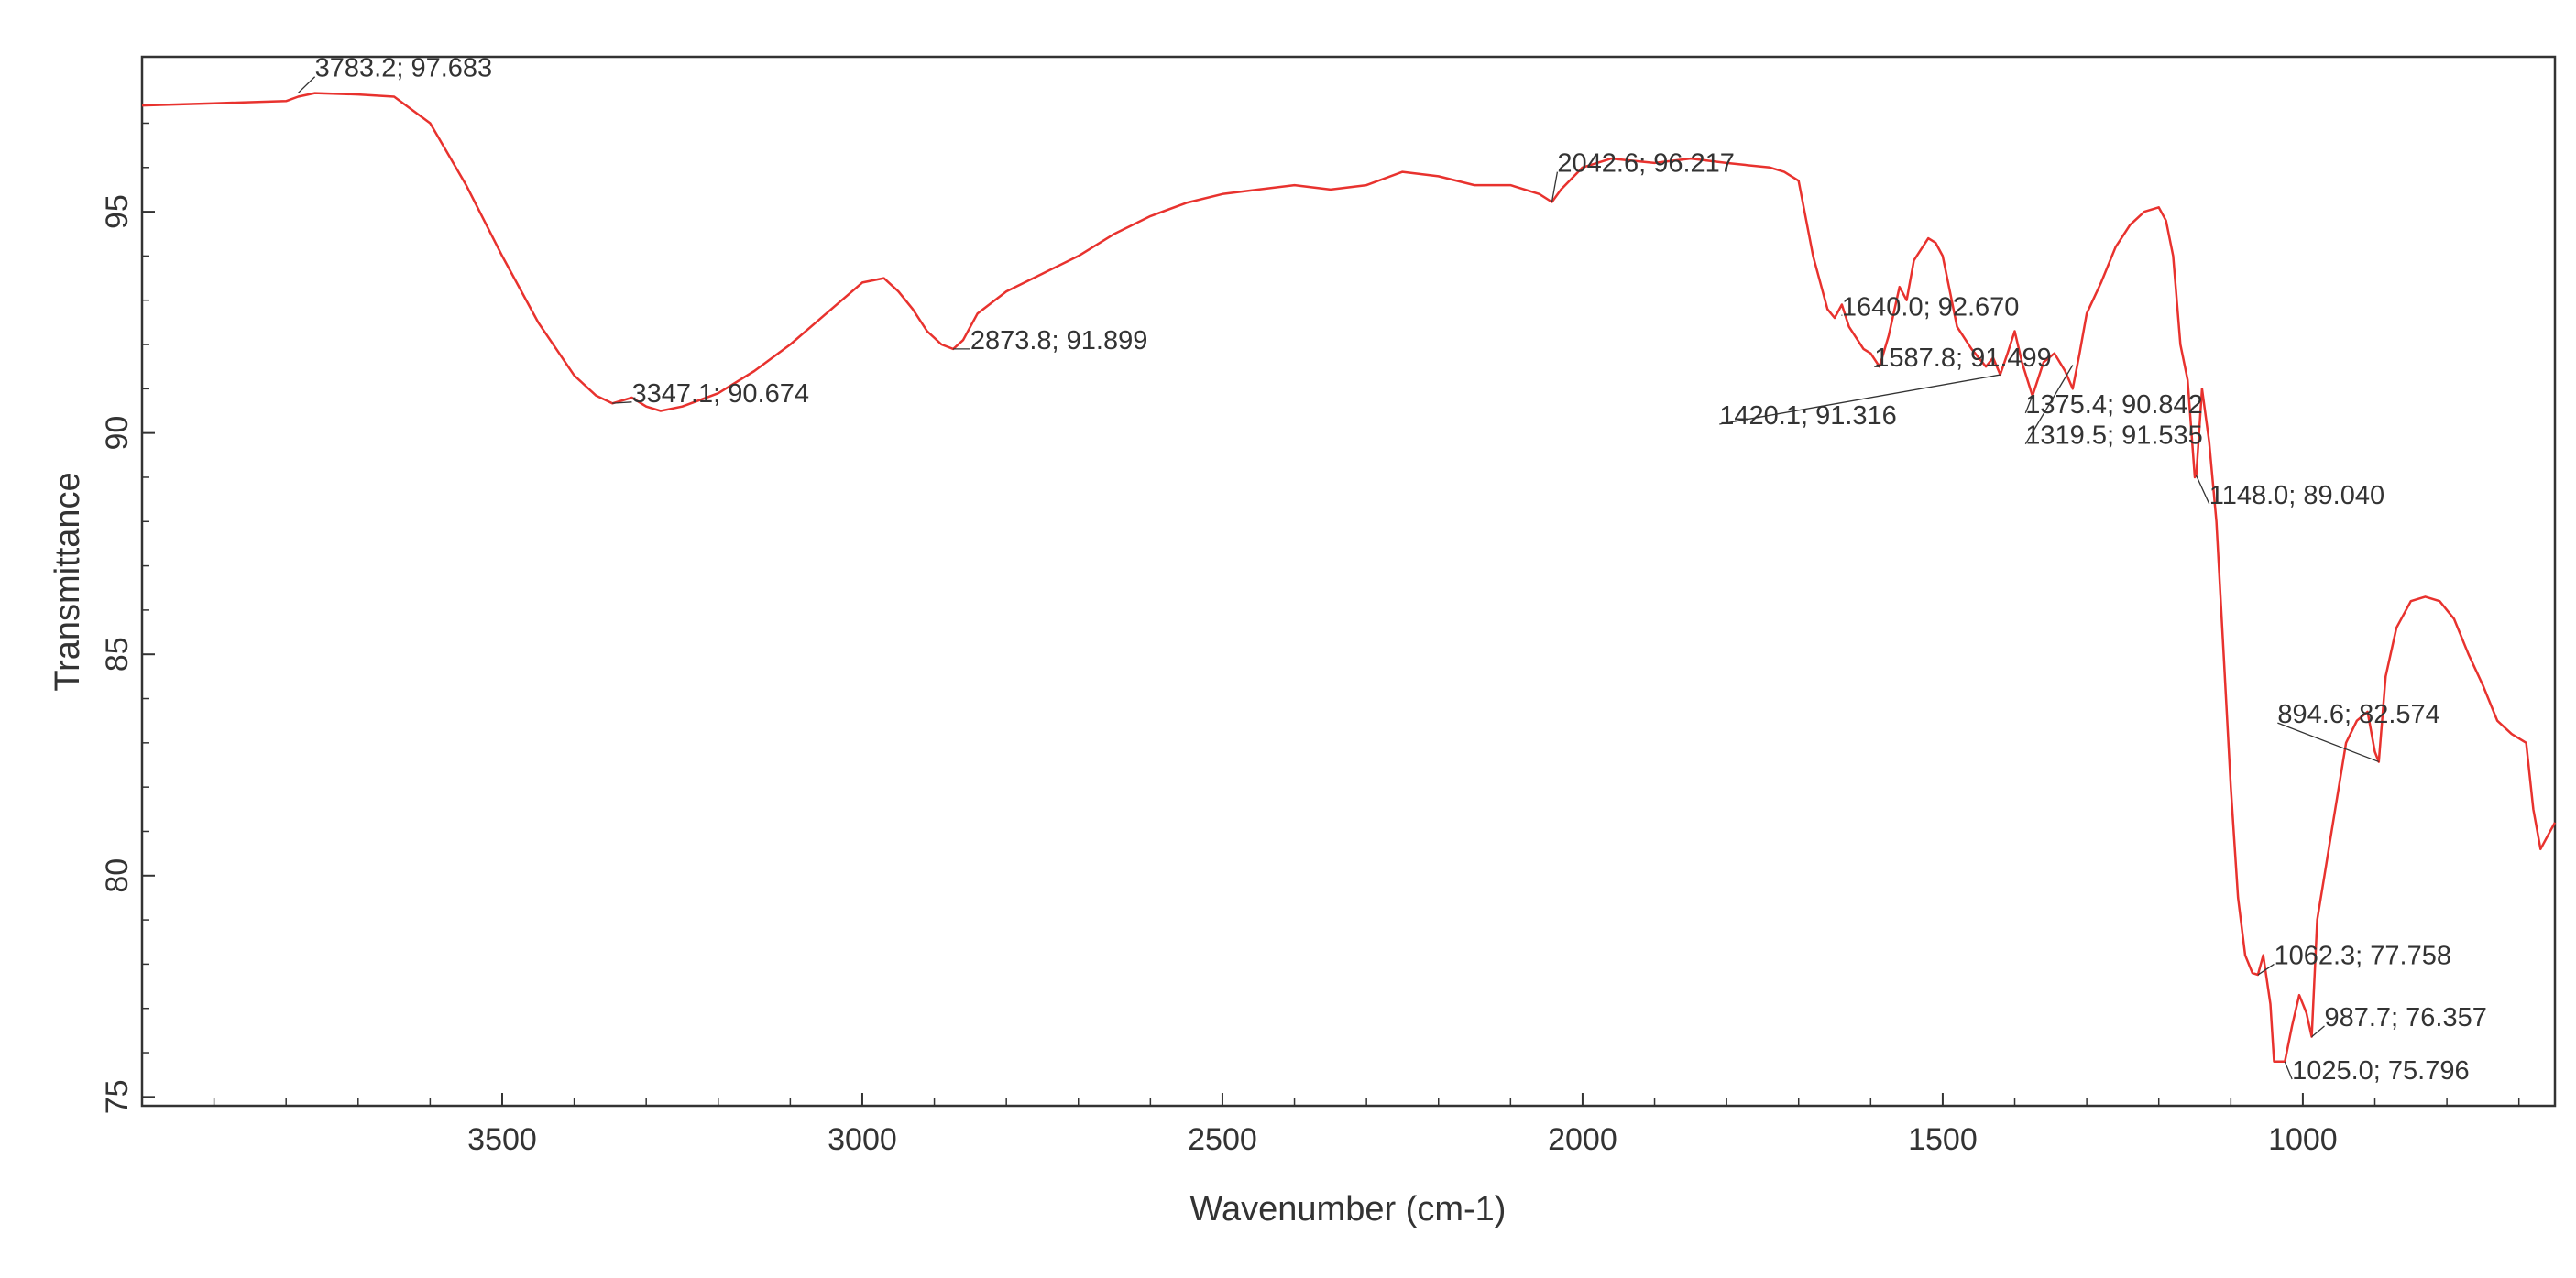  Describe the element at coordinates (1366, 1125) in the screenshot. I see `x-axis-ticks: 3500 3000 2500 2000 1500 1000` at that location.